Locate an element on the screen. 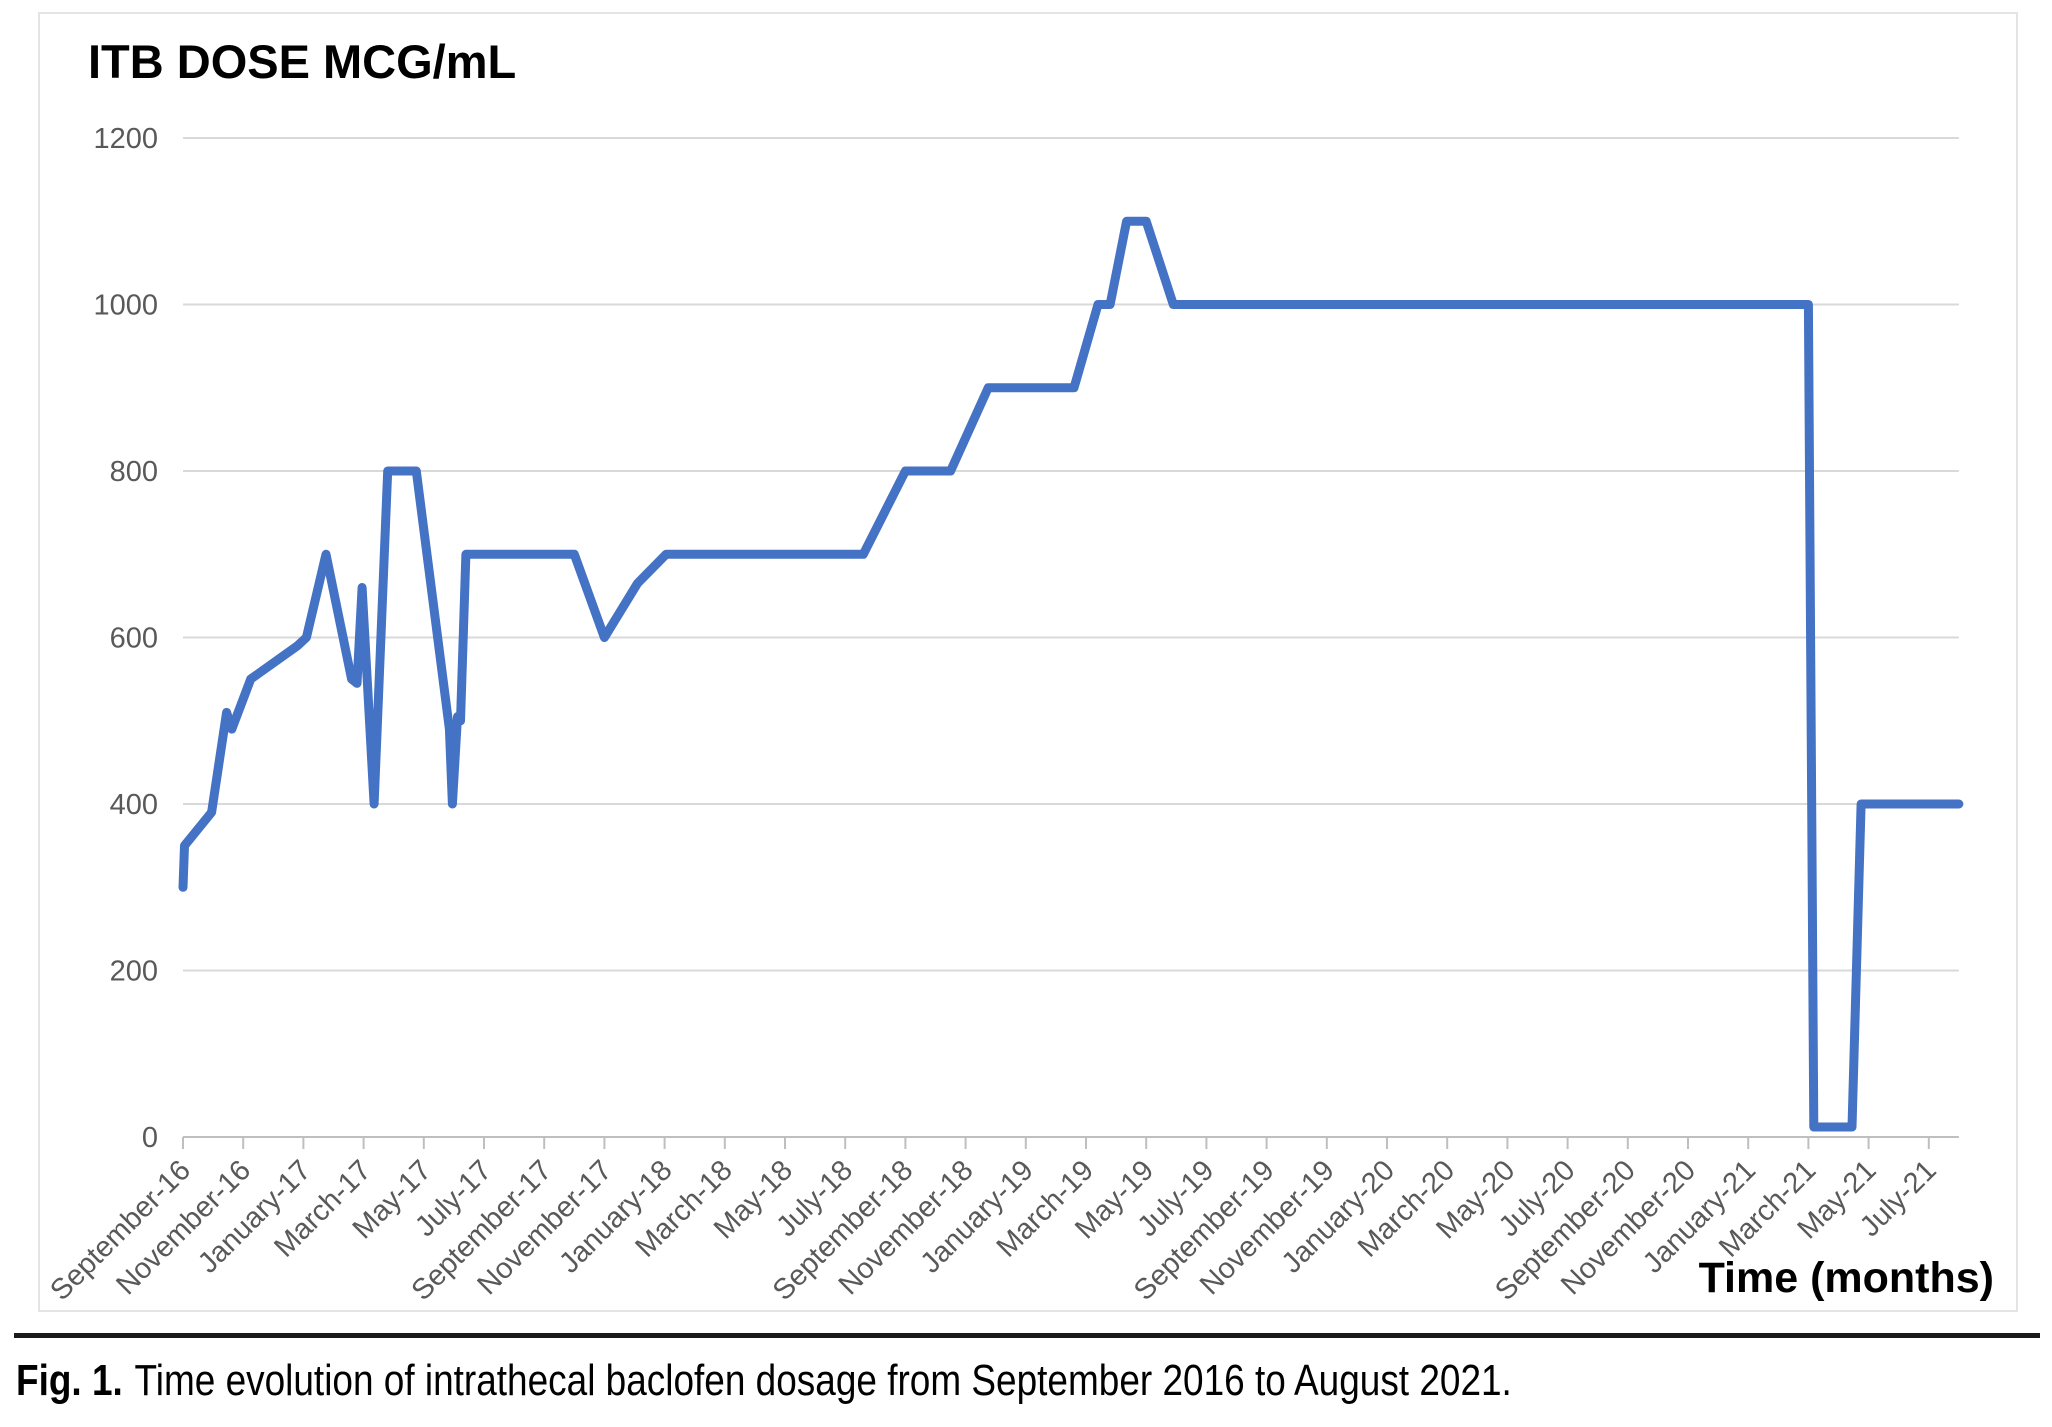 This screenshot has width=2052, height=1427. y-tick-label: 600 is located at coordinates (134, 639).